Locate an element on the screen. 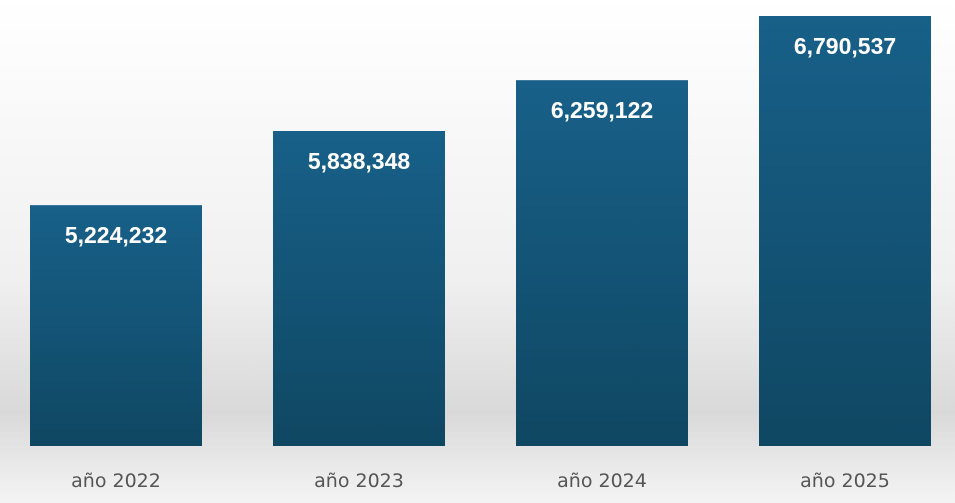 The width and height of the screenshot is (955, 503). category-label-1: año 2022 is located at coordinates (116, 481).